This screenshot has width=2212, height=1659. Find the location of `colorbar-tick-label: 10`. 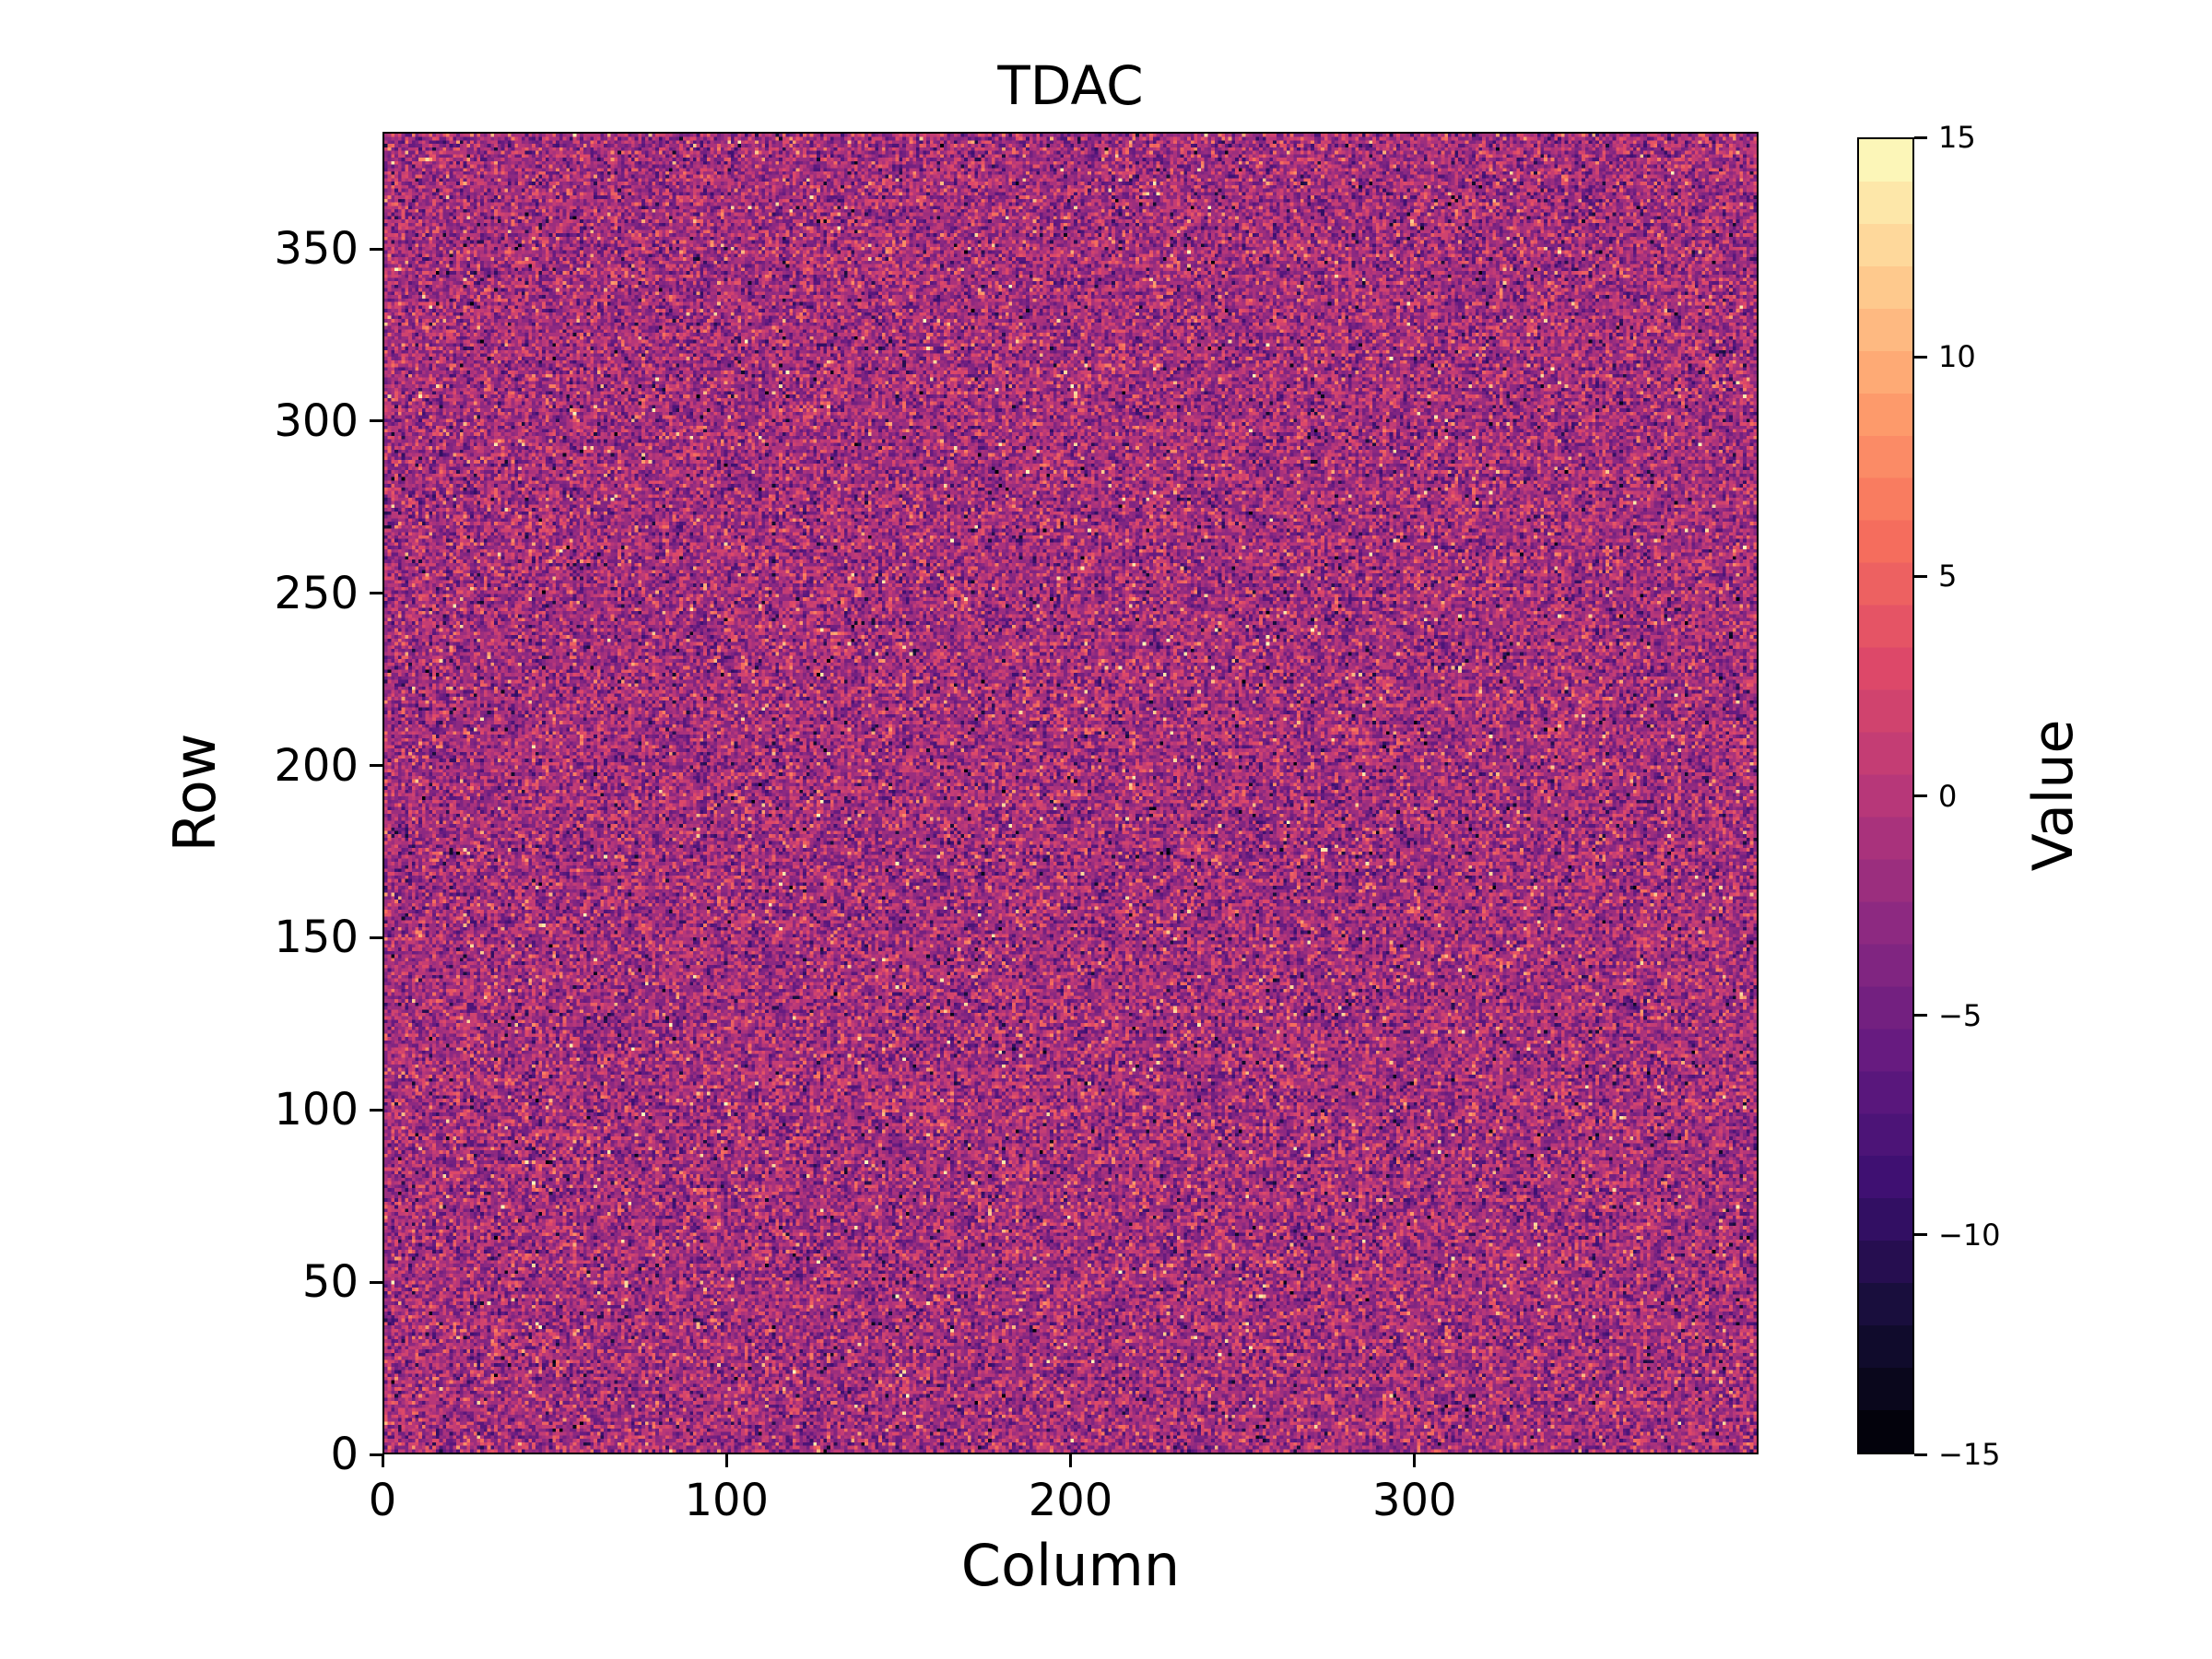

colorbar-tick-label: 10 is located at coordinates (1957, 357).